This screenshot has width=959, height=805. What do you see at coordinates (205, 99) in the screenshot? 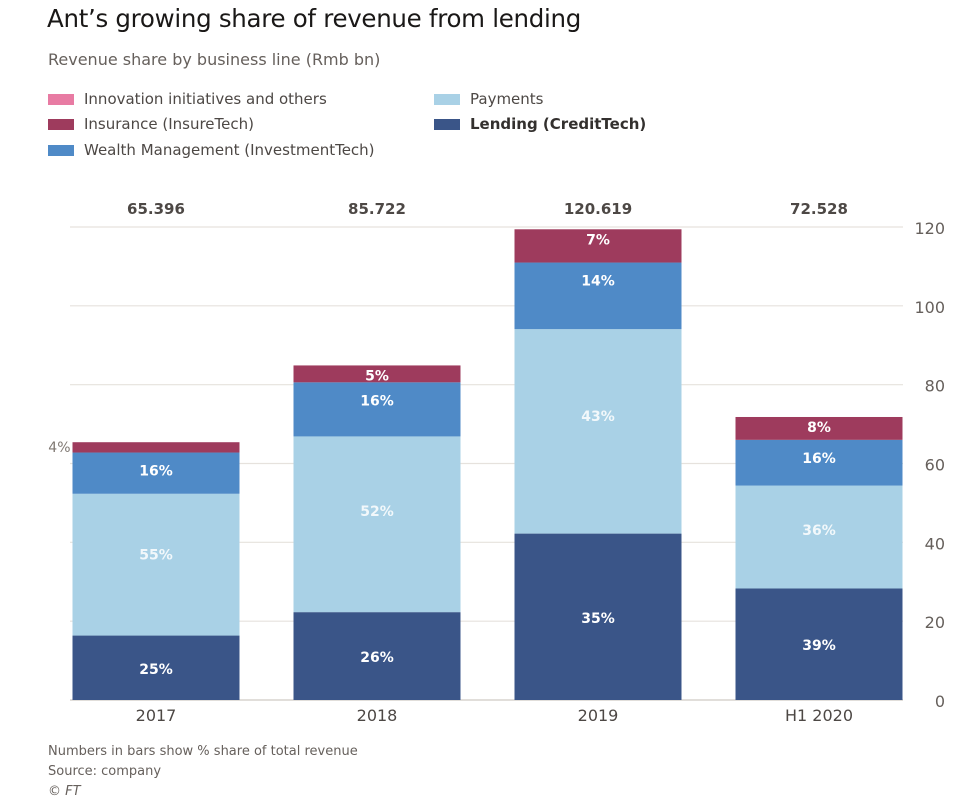
I see `legend-label: Innovation initiatives and others` at bounding box center [205, 99].